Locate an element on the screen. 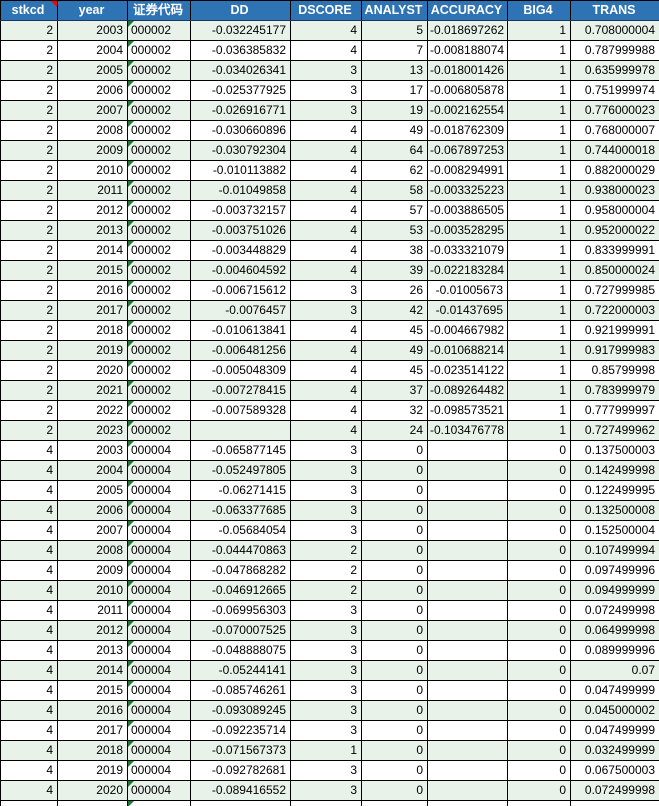  cell-analyst: 17 is located at coordinates (394, 90).